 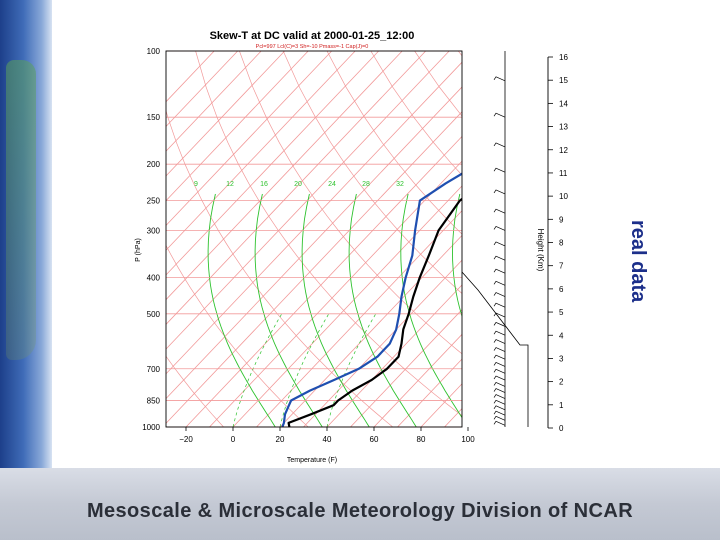 I want to click on y-tick-label: 700, so click(x=154, y=369).